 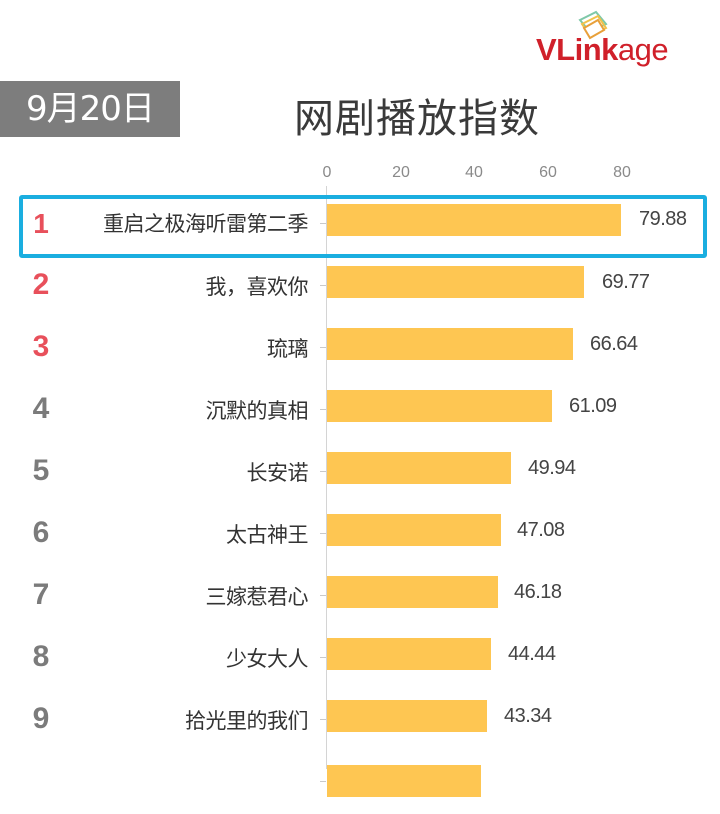 What do you see at coordinates (360, 175) in the screenshot?
I see `x-axis-ticks: 0 20 40 60 80` at bounding box center [360, 175].